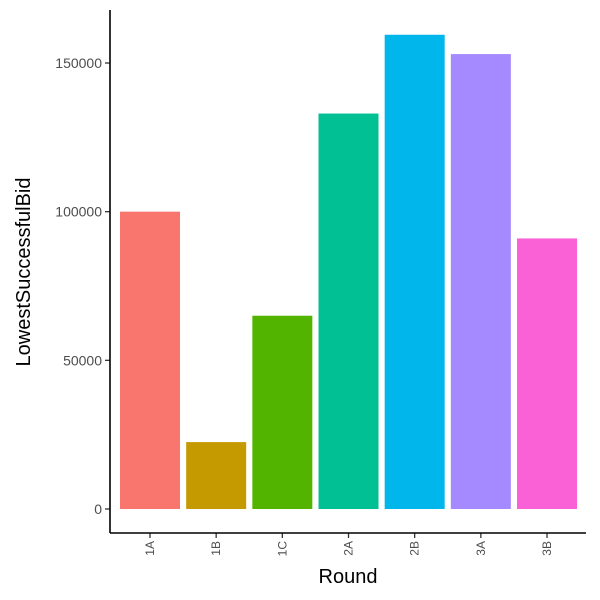 The image size is (600, 600). I want to click on x-tick-label-2B: 2B, so click(415, 548).